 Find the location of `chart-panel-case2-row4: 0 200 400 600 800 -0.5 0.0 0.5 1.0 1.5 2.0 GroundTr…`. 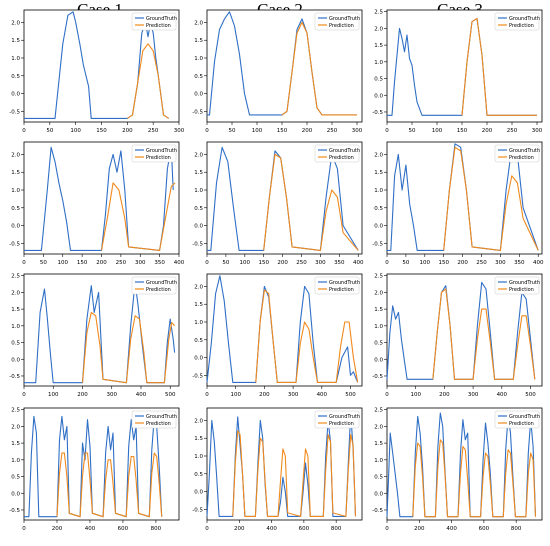

chart-panel-case2-row4: 0 200 400 600 800 -0.5 0.0 0.5 1.0 1.5 2.0 GroundTr… is located at coordinates (277, 469).